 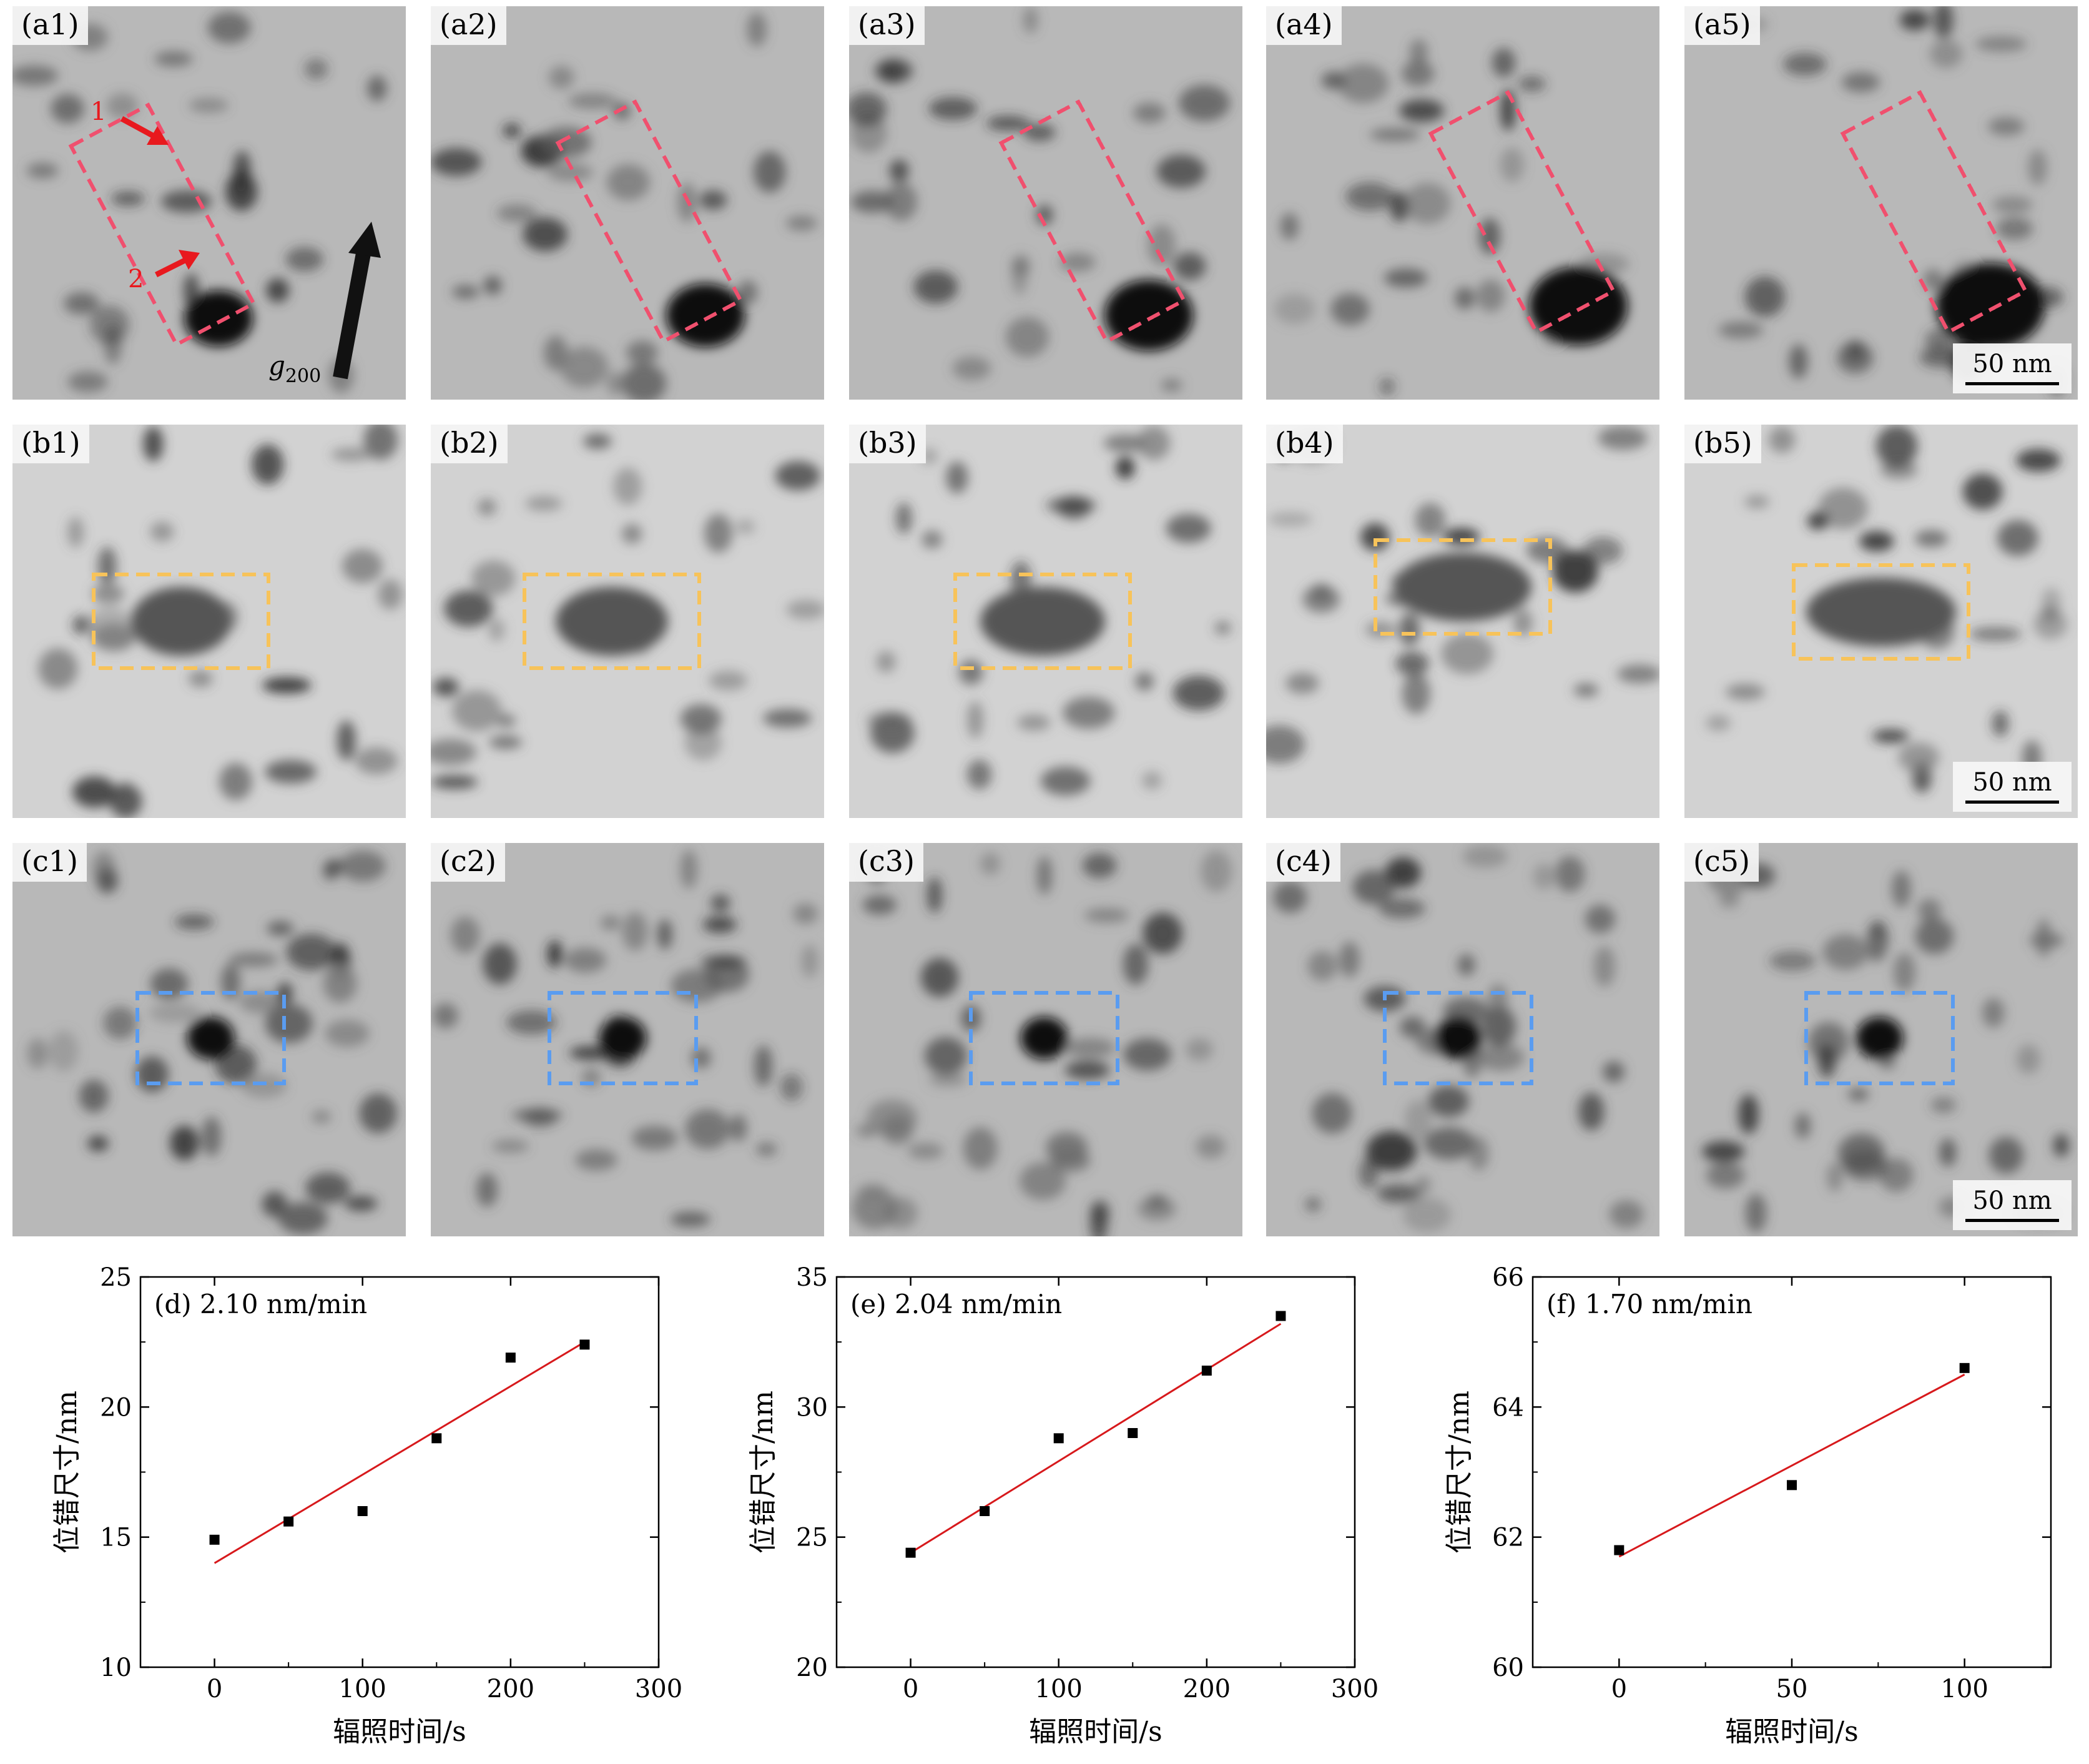 What do you see at coordinates (49, 862) in the screenshot?
I see `panel-label: (c1)` at bounding box center [49, 862].